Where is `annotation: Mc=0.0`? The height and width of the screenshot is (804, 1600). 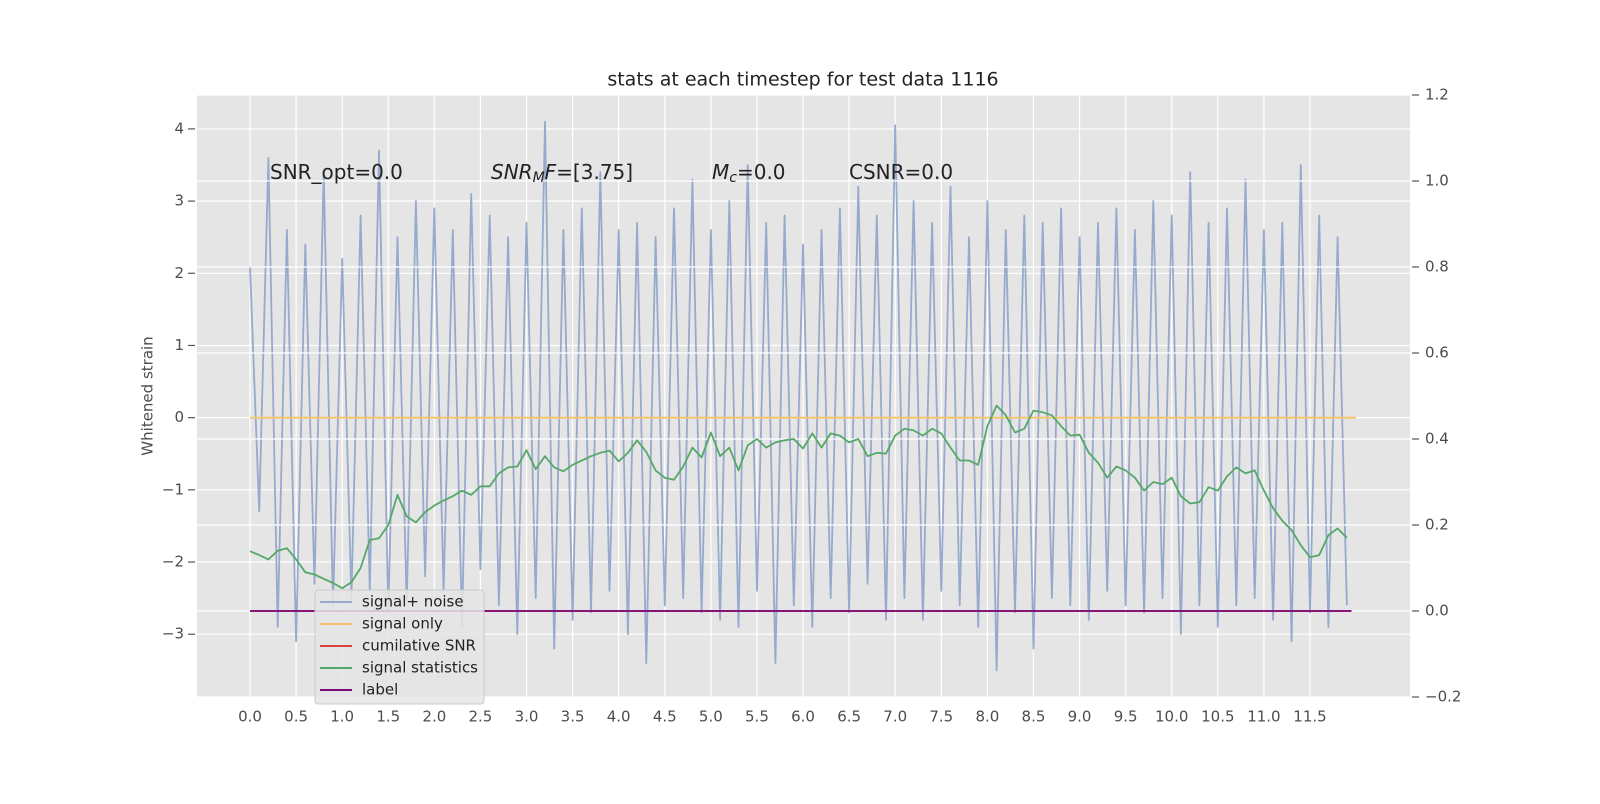
annotation: Mc=0.0 is located at coordinates (749, 173).